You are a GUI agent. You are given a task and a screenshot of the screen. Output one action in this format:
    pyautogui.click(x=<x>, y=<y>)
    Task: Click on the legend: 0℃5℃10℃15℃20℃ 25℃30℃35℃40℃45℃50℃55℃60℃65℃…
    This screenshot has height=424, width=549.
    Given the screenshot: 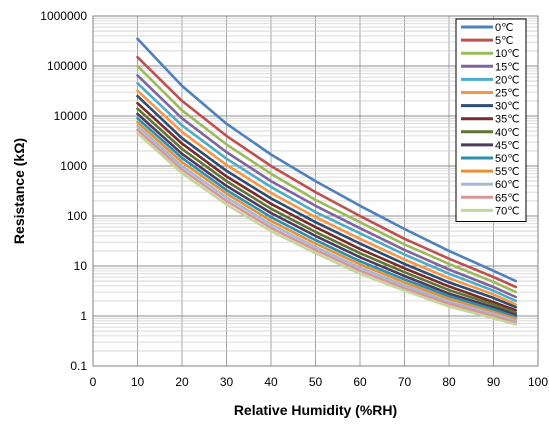 What is the action you would take?
    pyautogui.click(x=491, y=120)
    